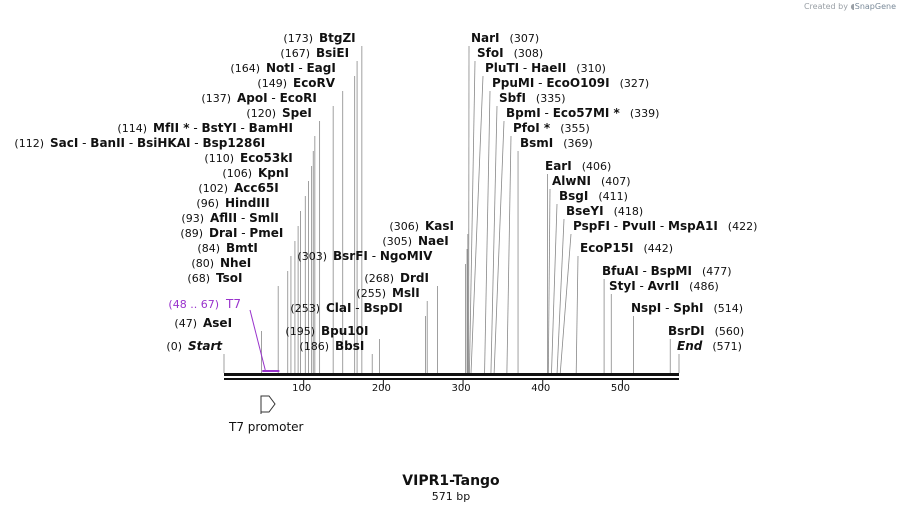  I want to click on site-nhei: (80) NheI, so click(221, 263).